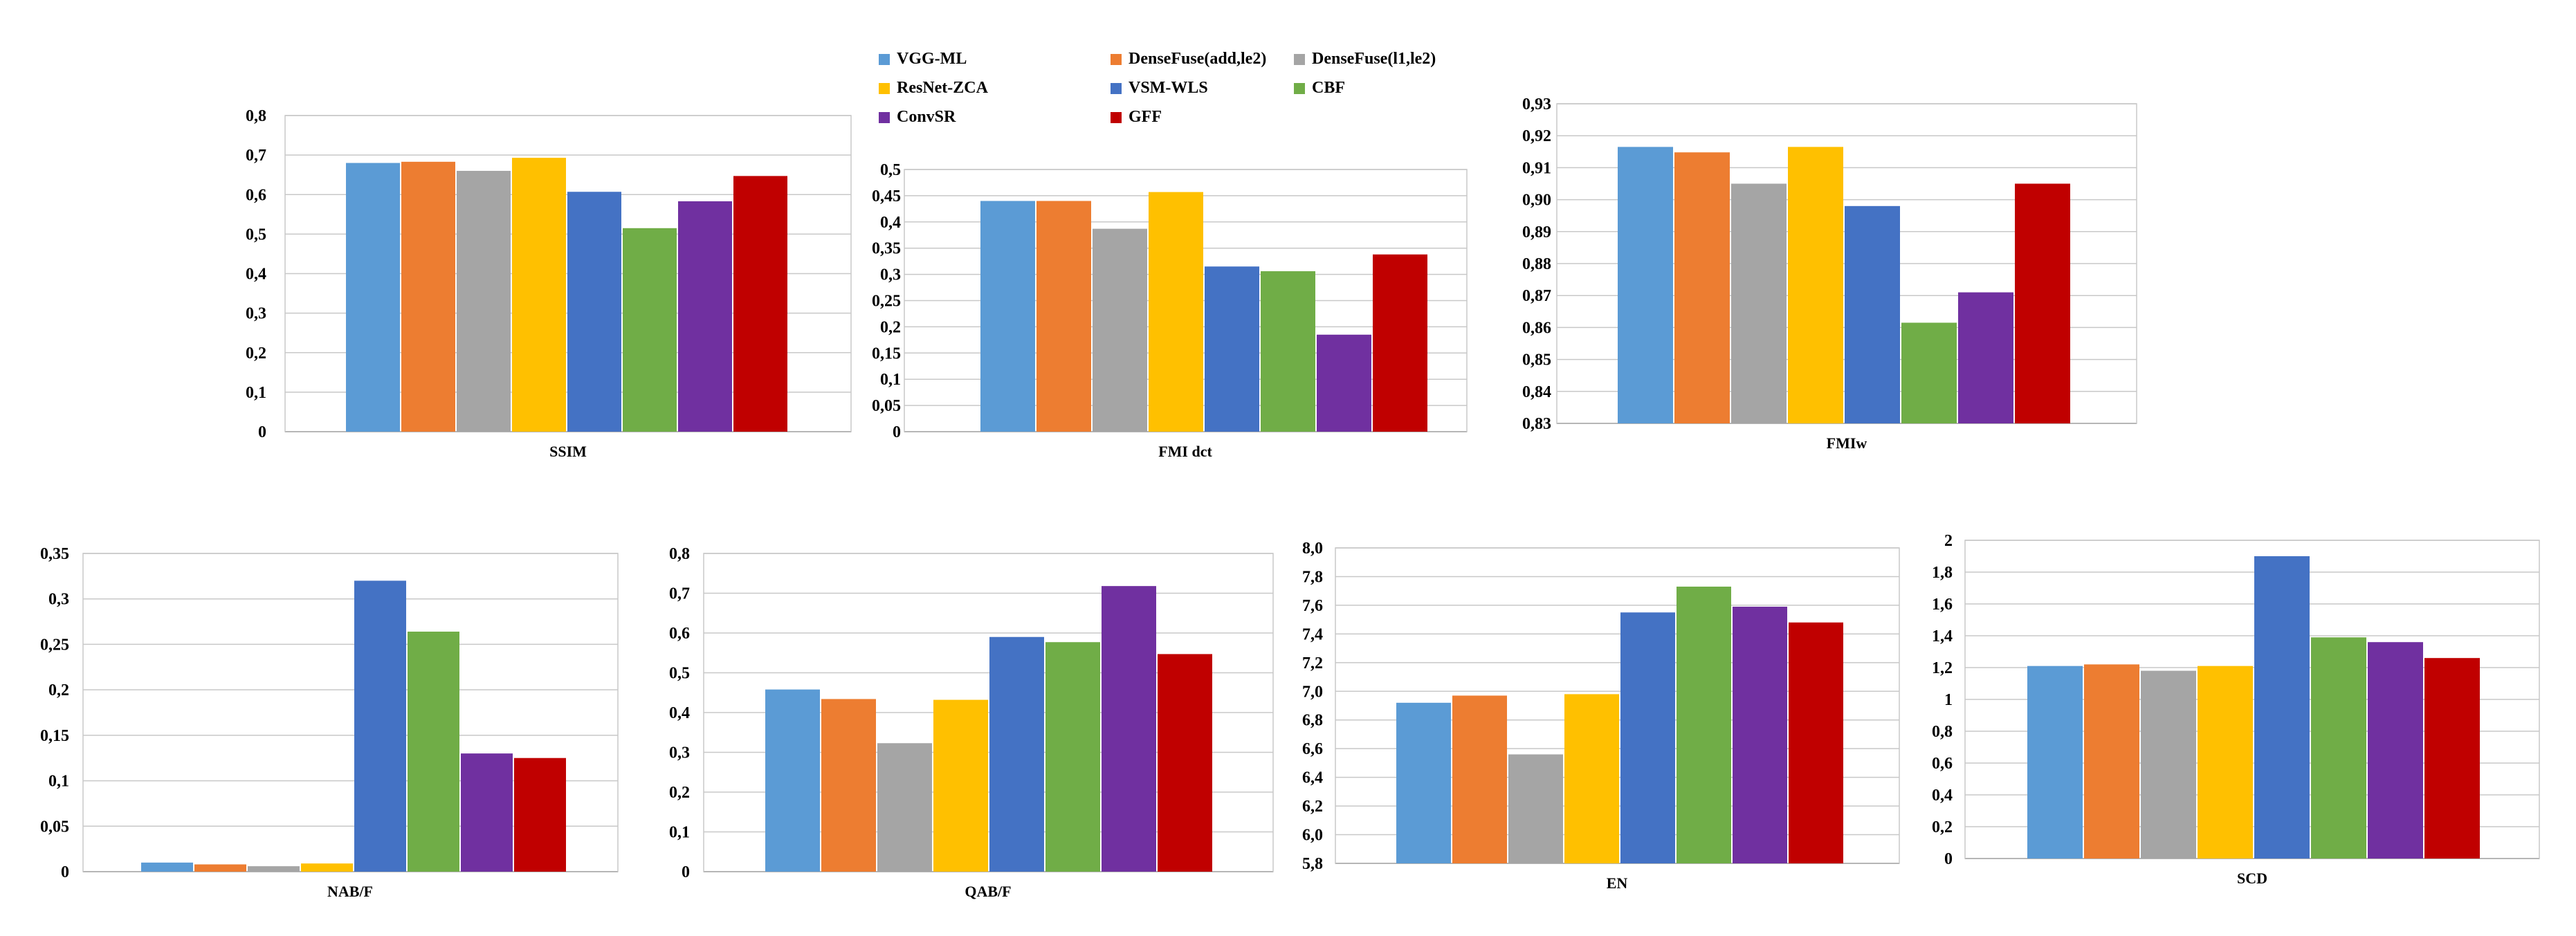 The image size is (2576, 936). I want to click on y-tick-label: 7,6, so click(1313, 606).